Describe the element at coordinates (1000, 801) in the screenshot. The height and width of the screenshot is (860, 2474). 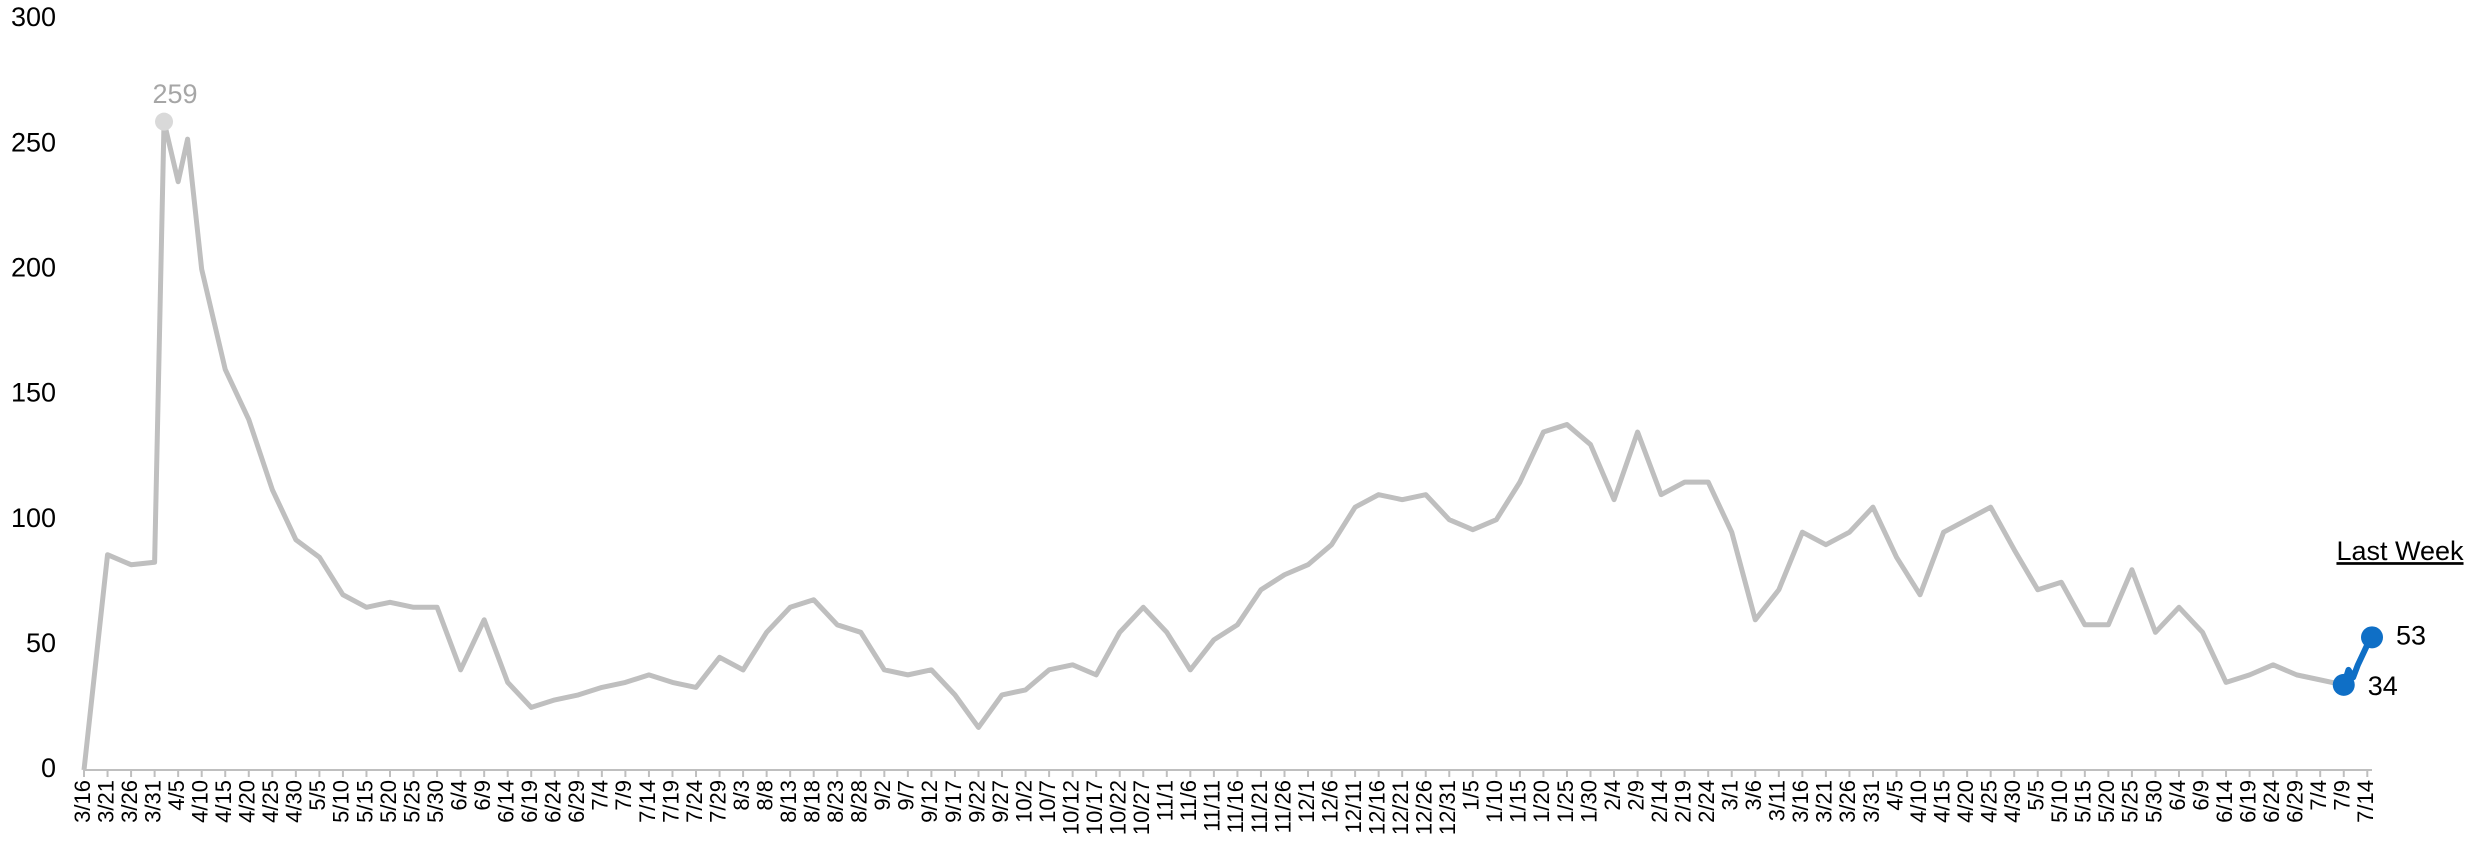
I see `x-tick-label: 9/27` at that location.